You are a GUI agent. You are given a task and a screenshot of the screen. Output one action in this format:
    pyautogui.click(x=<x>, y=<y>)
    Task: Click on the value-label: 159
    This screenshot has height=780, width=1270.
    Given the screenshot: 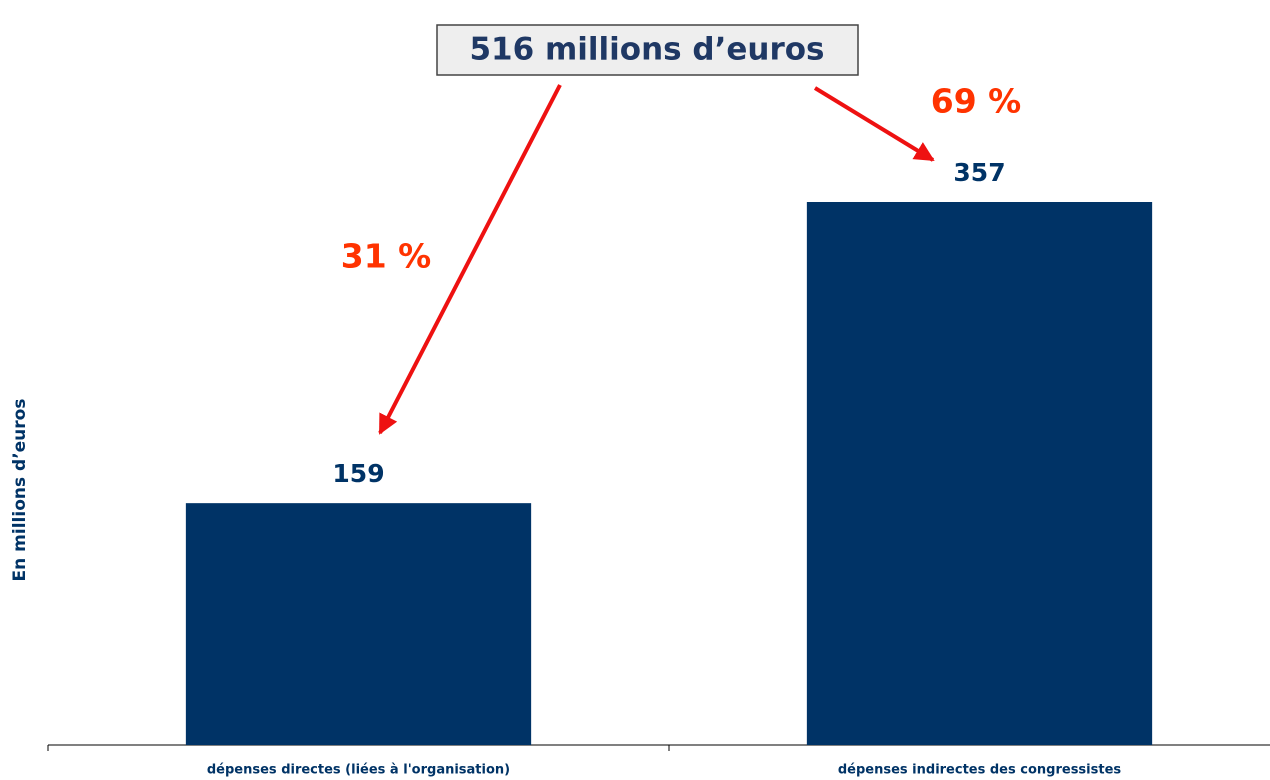 What is the action you would take?
    pyautogui.click(x=358, y=473)
    